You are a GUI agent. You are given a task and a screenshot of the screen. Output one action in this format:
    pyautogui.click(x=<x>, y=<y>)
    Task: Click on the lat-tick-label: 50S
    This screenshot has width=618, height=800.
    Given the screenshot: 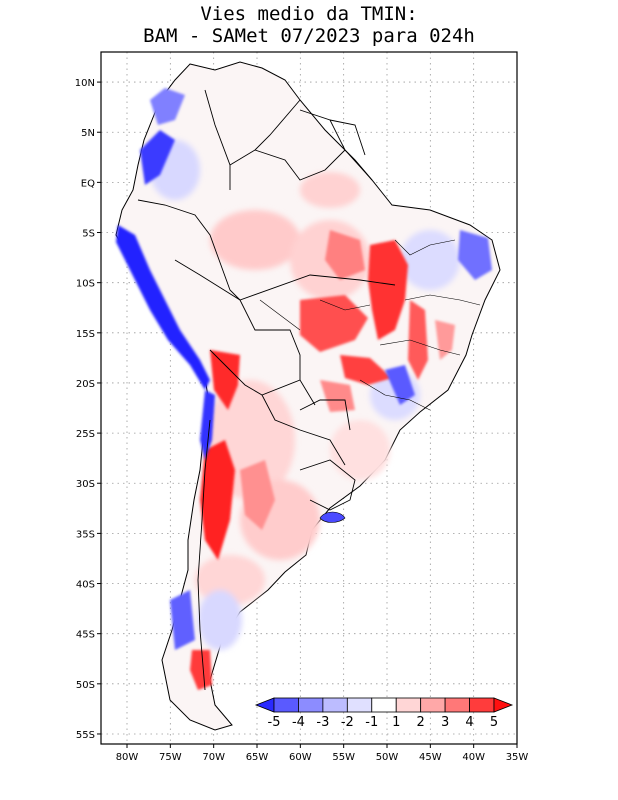 What is the action you would take?
    pyautogui.click(x=85, y=685)
    